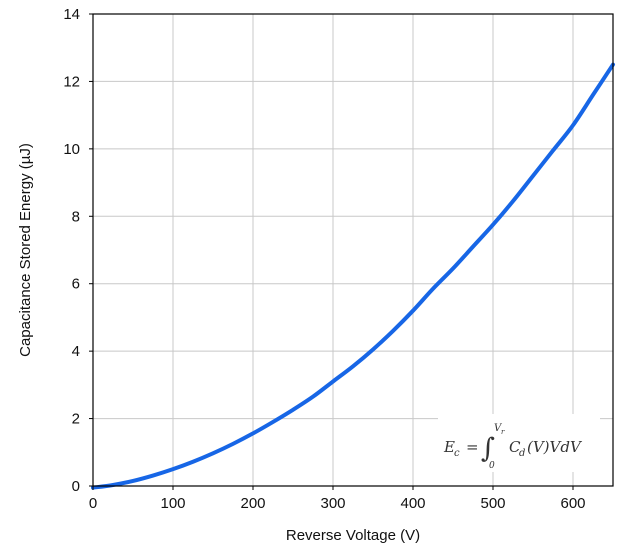 This screenshot has height=549, width=618. I want to click on y-tick-label: 8, so click(76, 216).